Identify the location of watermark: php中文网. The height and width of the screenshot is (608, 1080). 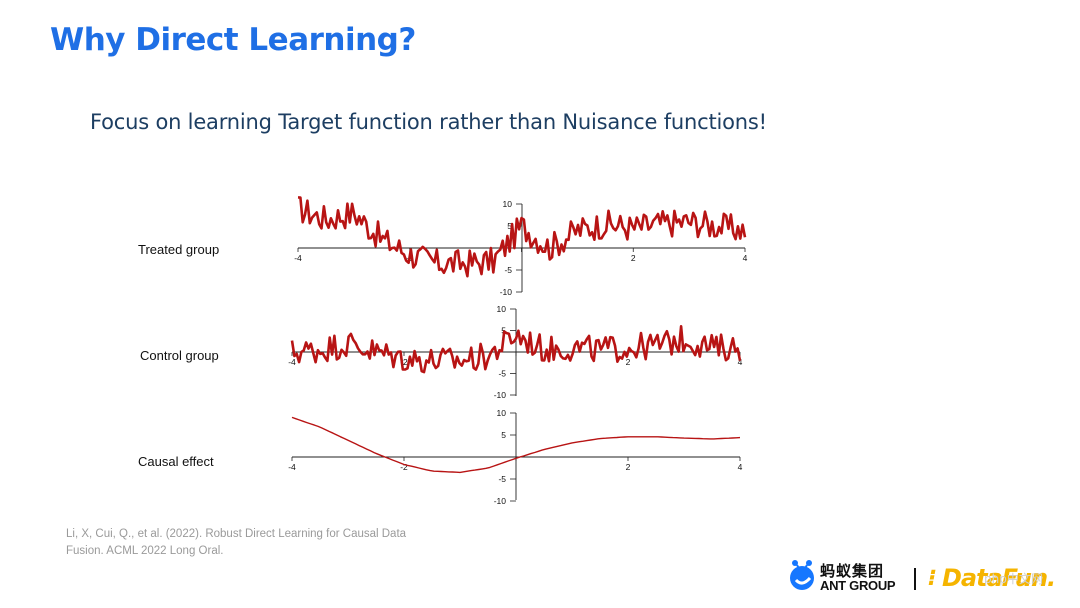
(1013, 579).